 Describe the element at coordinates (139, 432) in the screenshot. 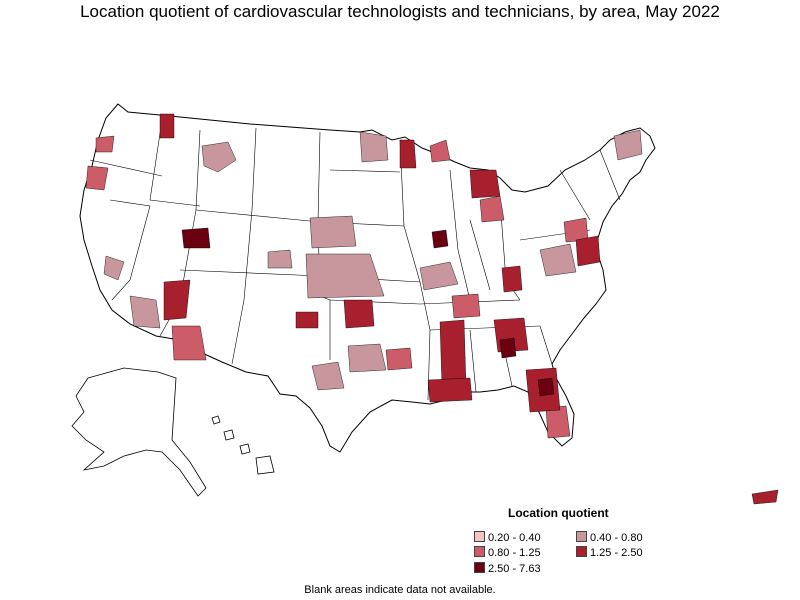

I see `alaska-outline` at that location.